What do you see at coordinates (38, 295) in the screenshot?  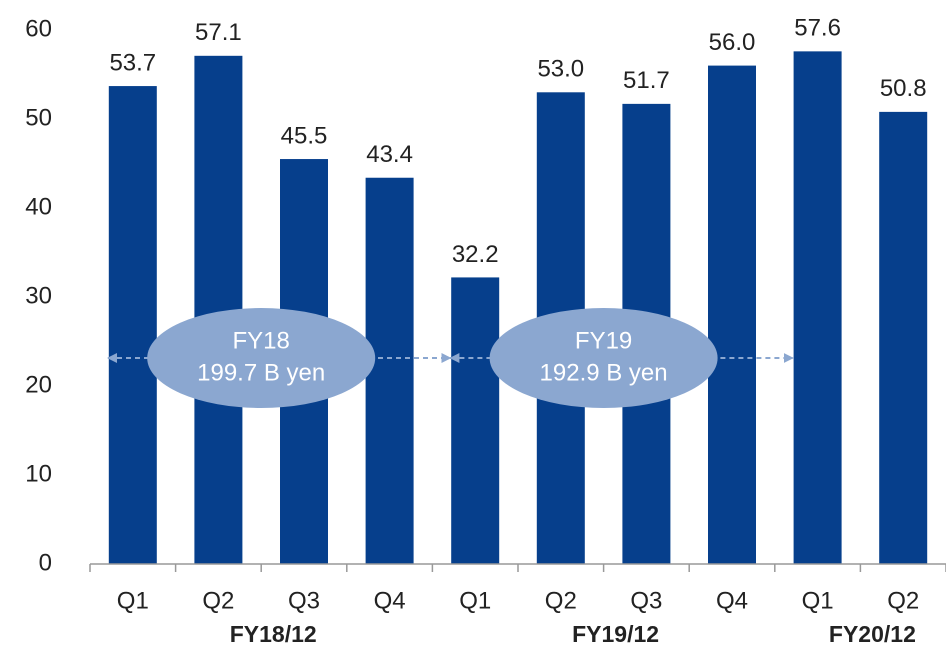 I see `y-tick-label: 30` at bounding box center [38, 295].